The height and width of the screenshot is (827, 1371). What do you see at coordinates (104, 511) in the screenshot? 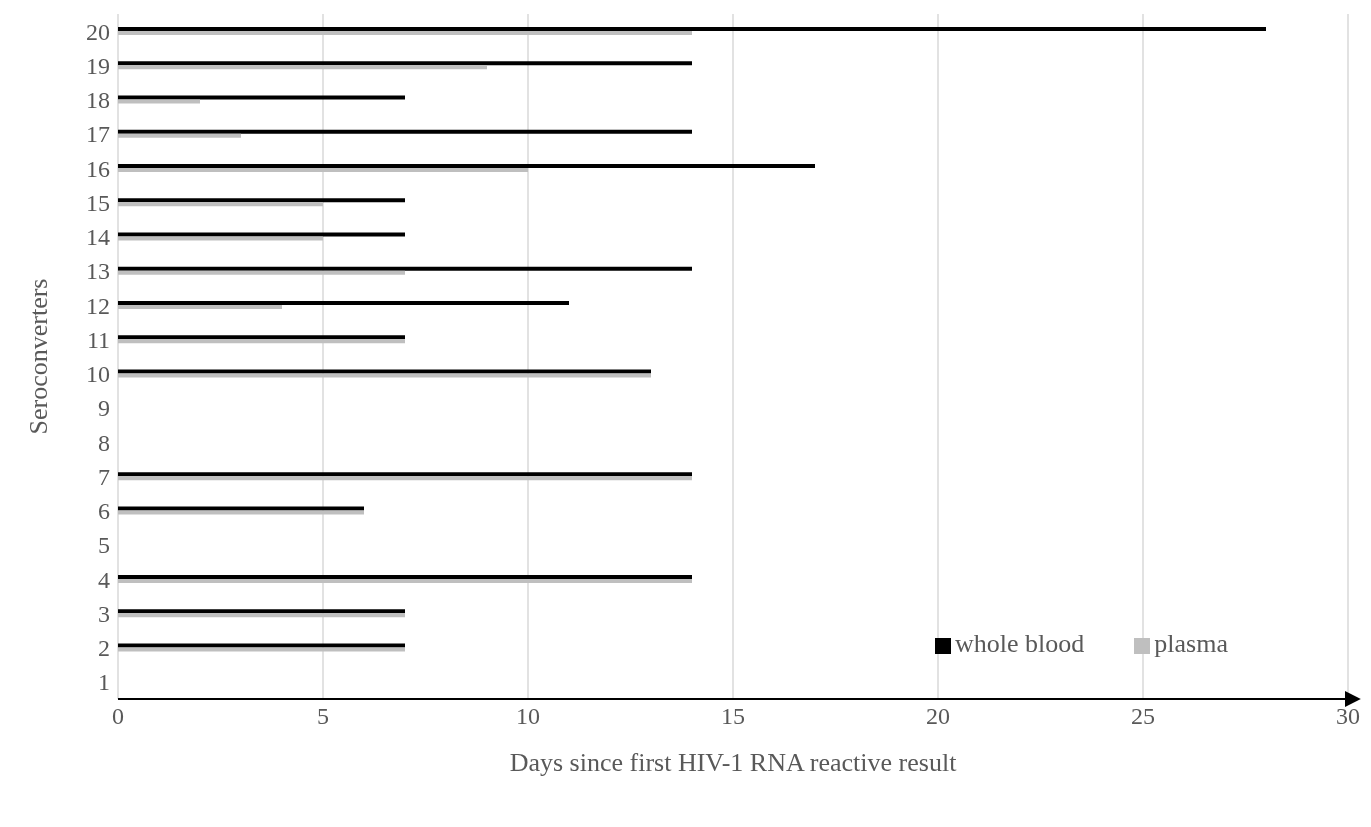
I see `y-tick-label: 6` at bounding box center [104, 511].